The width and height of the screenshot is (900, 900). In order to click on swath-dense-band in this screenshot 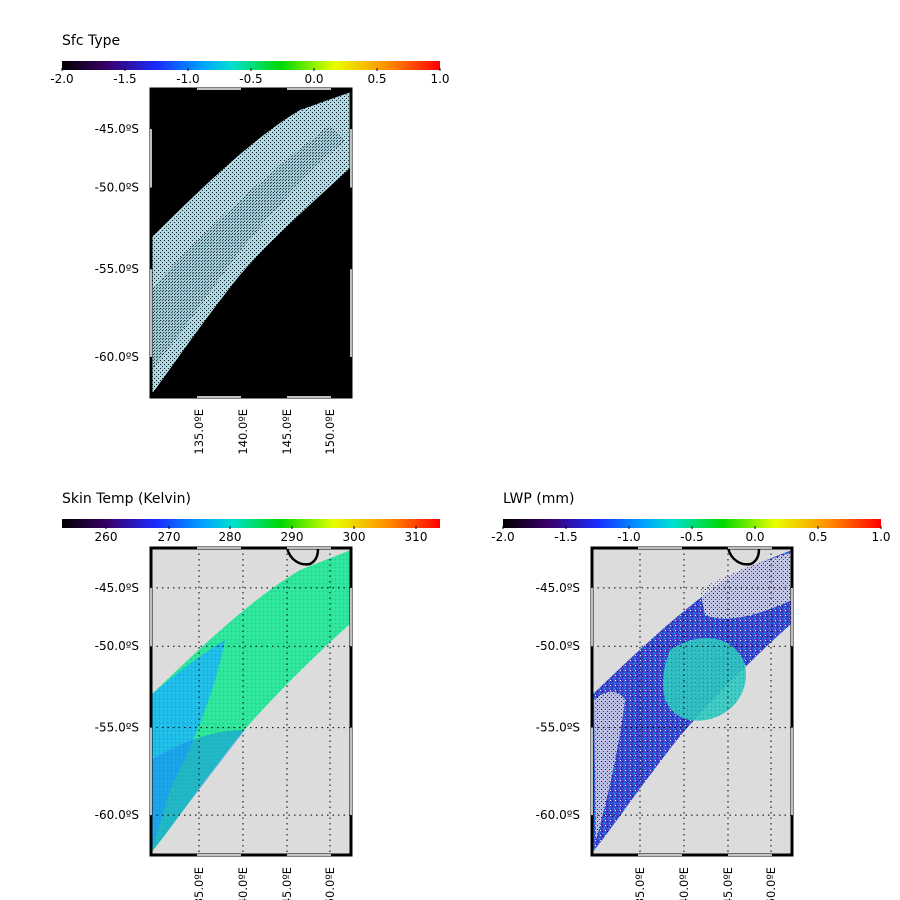, I will do `click(248, 247)`.